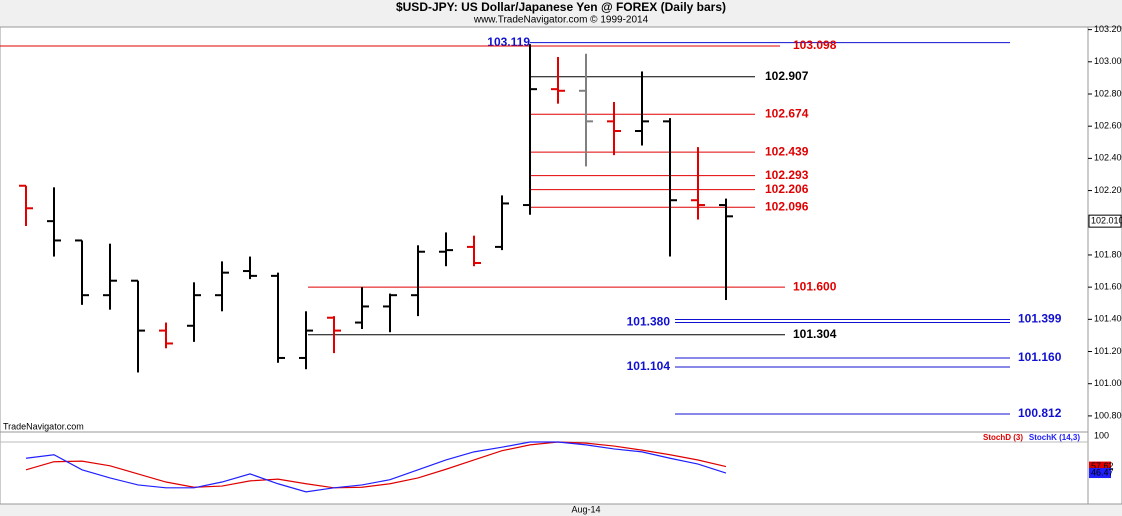 Image resolution: width=1122 pixels, height=516 pixels. I want to click on y-tick-label: 101.800, so click(1108, 254).